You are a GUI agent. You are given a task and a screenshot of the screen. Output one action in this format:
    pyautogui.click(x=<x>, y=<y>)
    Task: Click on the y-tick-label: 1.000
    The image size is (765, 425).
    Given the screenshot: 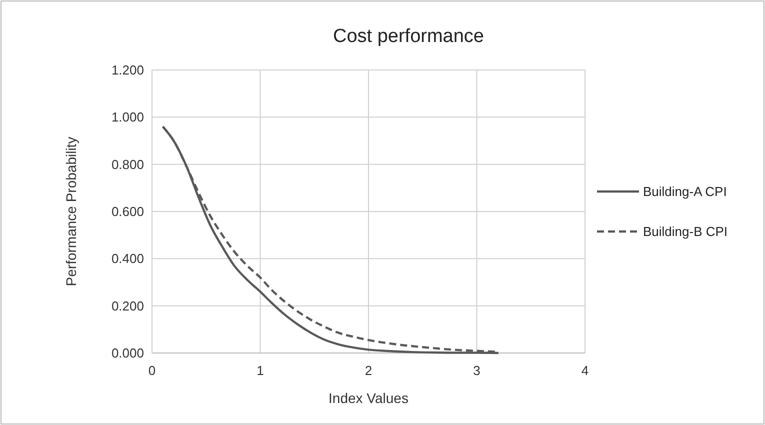 What is the action you would take?
    pyautogui.click(x=127, y=117)
    